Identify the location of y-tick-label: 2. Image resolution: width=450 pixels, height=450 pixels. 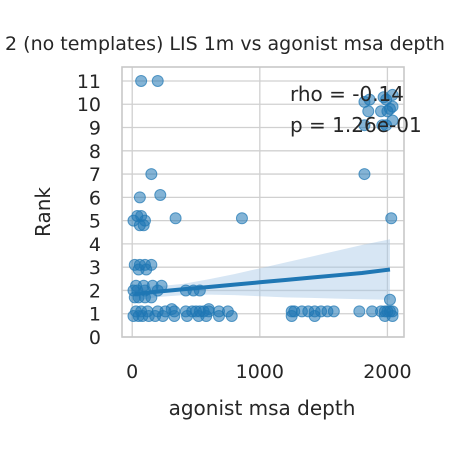
(95, 291).